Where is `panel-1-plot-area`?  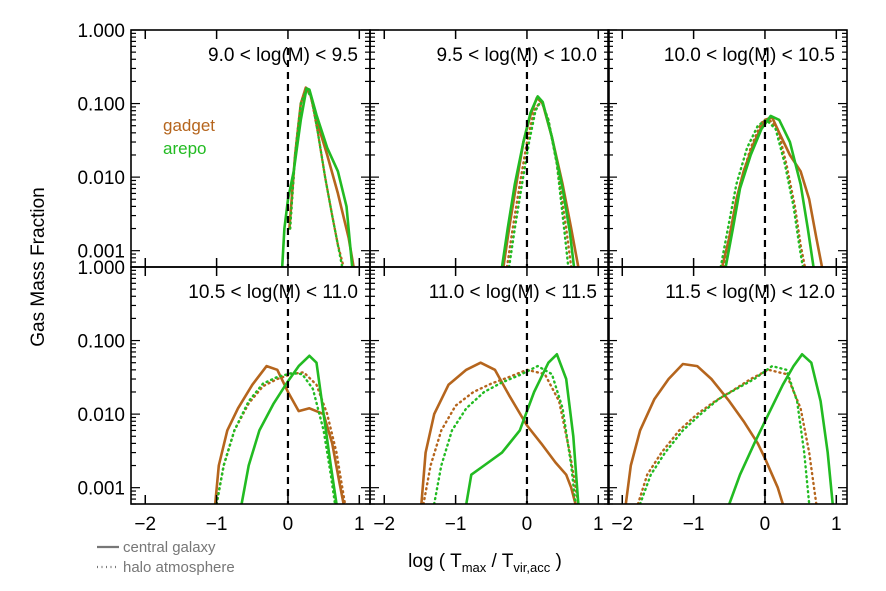
panel-1-plot-area is located at coordinates (317, 176).